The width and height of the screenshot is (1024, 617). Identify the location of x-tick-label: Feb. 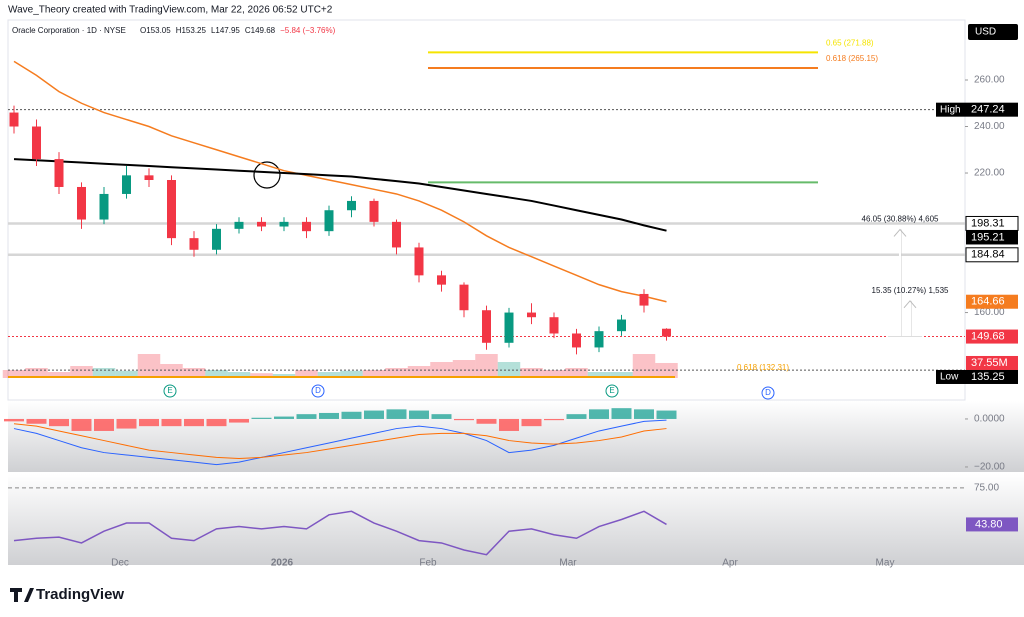
(428, 563).